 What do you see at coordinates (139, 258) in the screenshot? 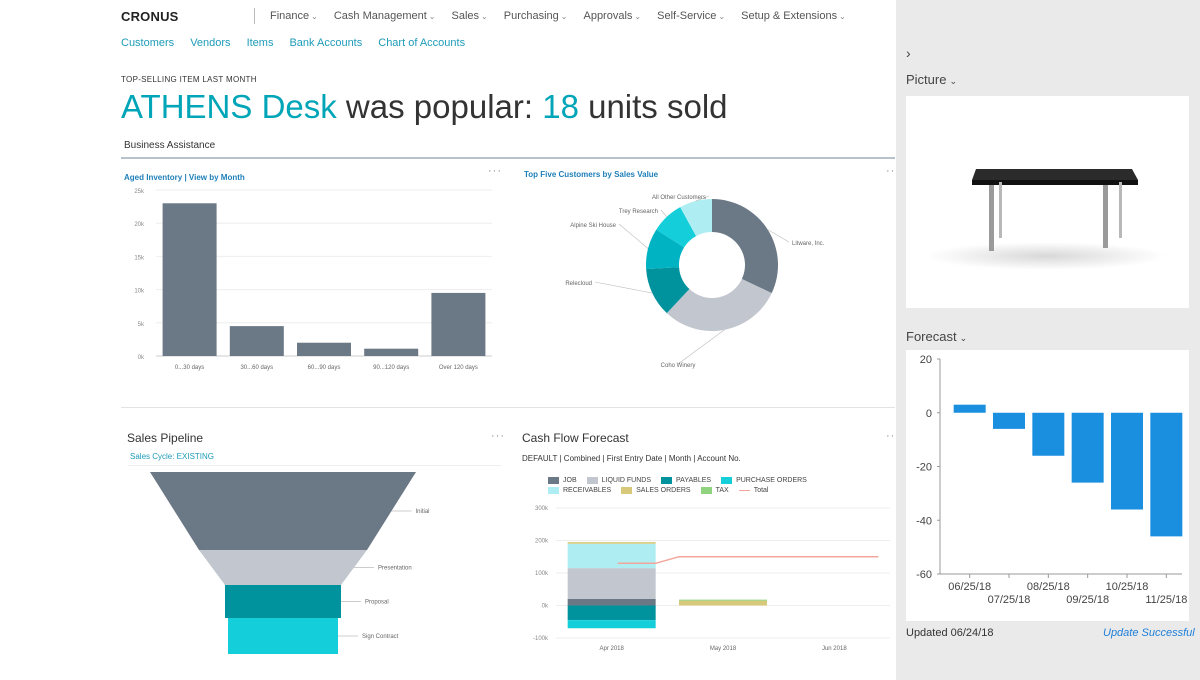
I see `y-tick-label: 15k` at bounding box center [139, 258].